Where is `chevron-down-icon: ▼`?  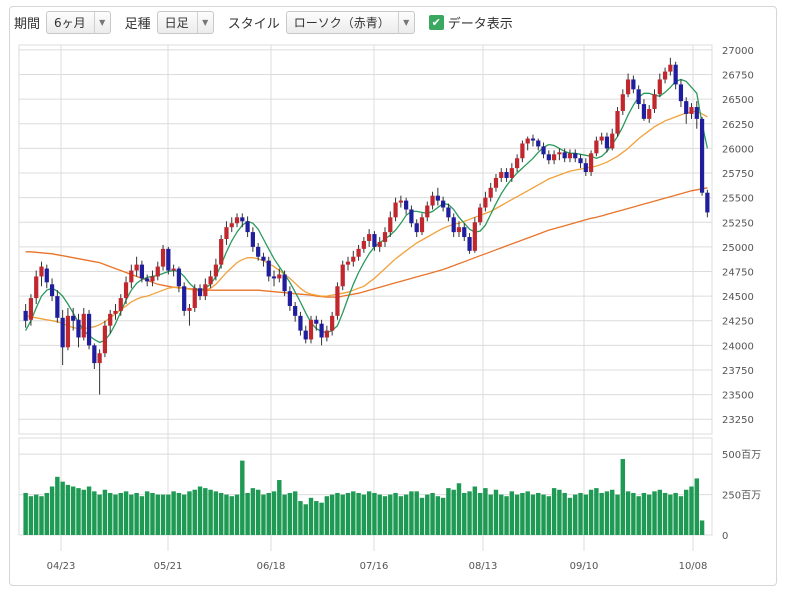
chevron-down-icon: ▼ is located at coordinates (405, 22).